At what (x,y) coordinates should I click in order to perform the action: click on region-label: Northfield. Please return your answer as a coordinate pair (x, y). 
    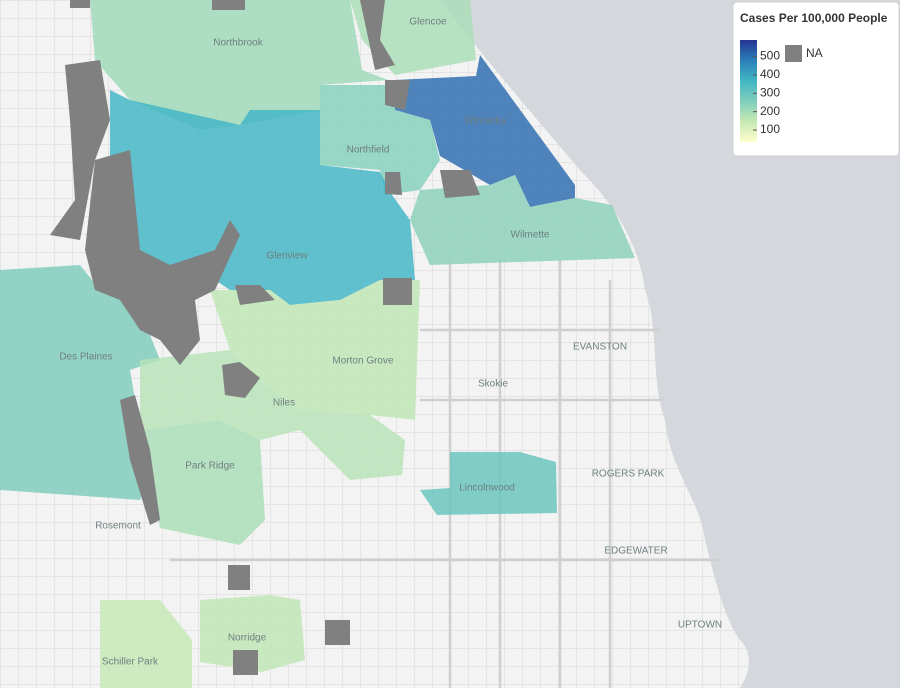
    Looking at the image, I should click on (368, 150).